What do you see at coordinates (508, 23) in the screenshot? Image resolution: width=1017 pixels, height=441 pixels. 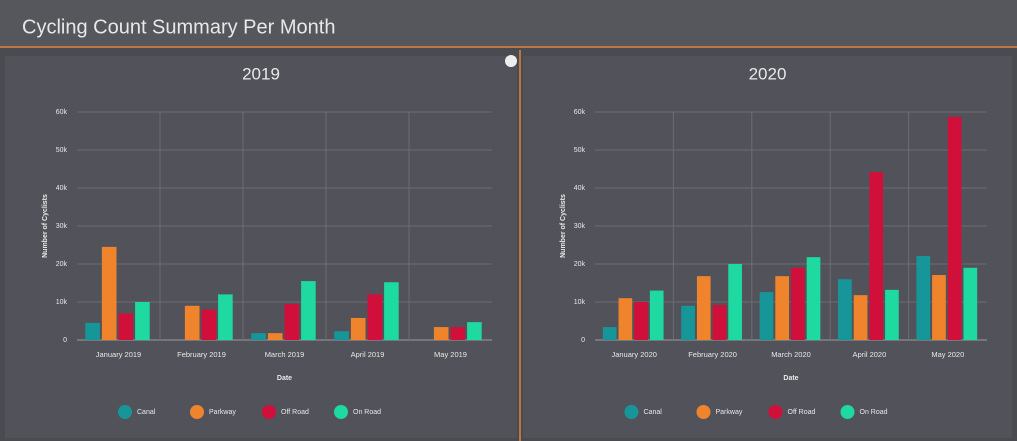 I see `header-bar` at bounding box center [508, 23].